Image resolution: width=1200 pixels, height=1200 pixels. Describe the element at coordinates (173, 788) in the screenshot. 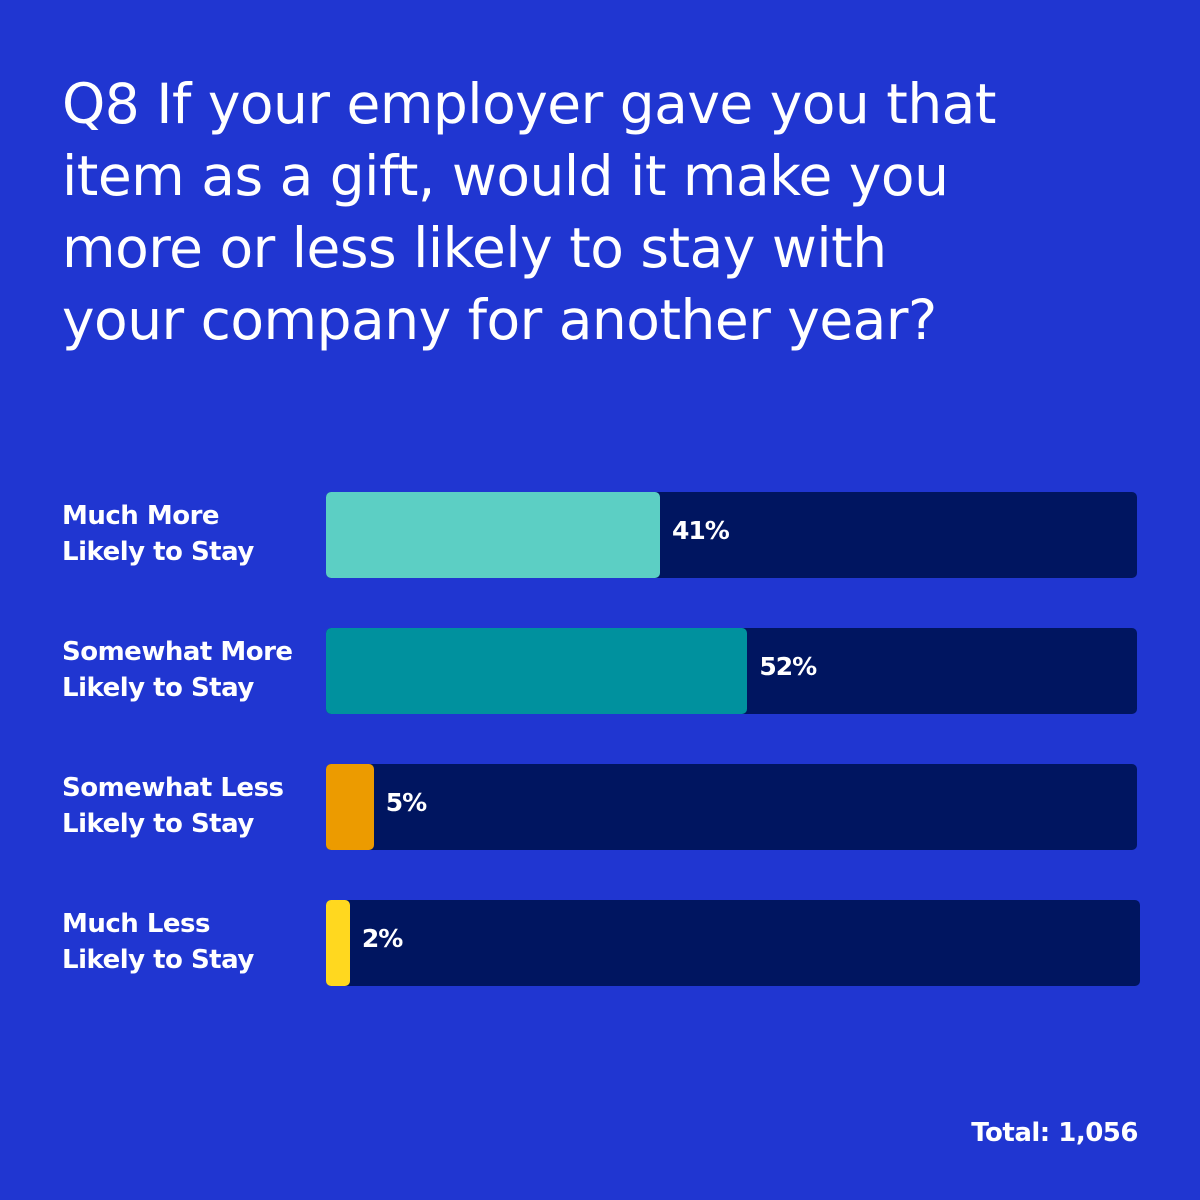

I see `category-label-line: Somewhat Less` at that location.